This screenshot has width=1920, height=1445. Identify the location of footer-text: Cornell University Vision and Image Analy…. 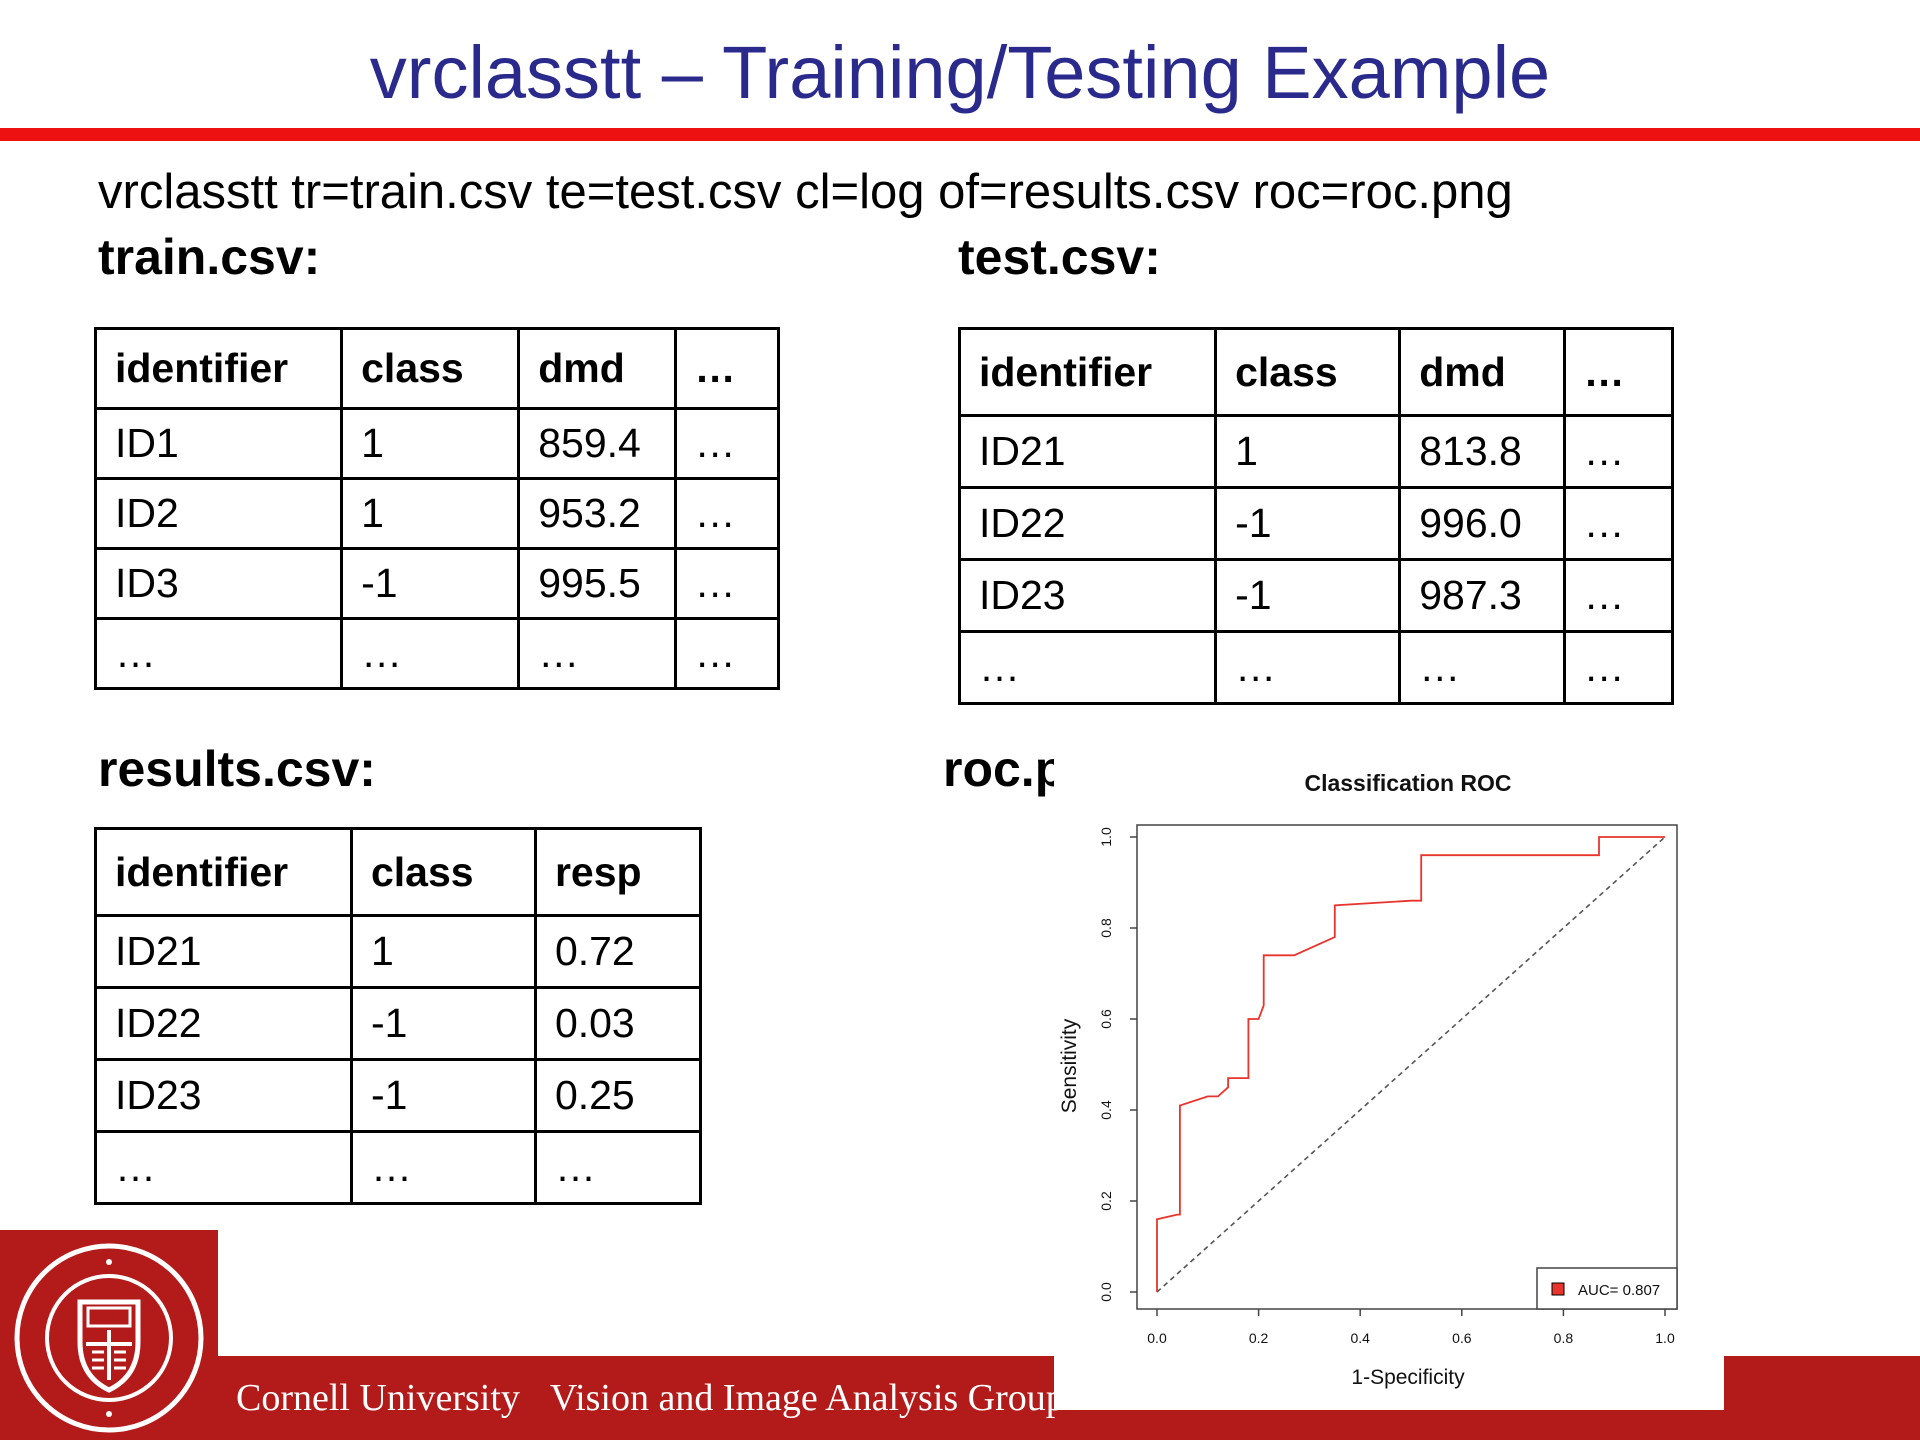
(650, 1398).